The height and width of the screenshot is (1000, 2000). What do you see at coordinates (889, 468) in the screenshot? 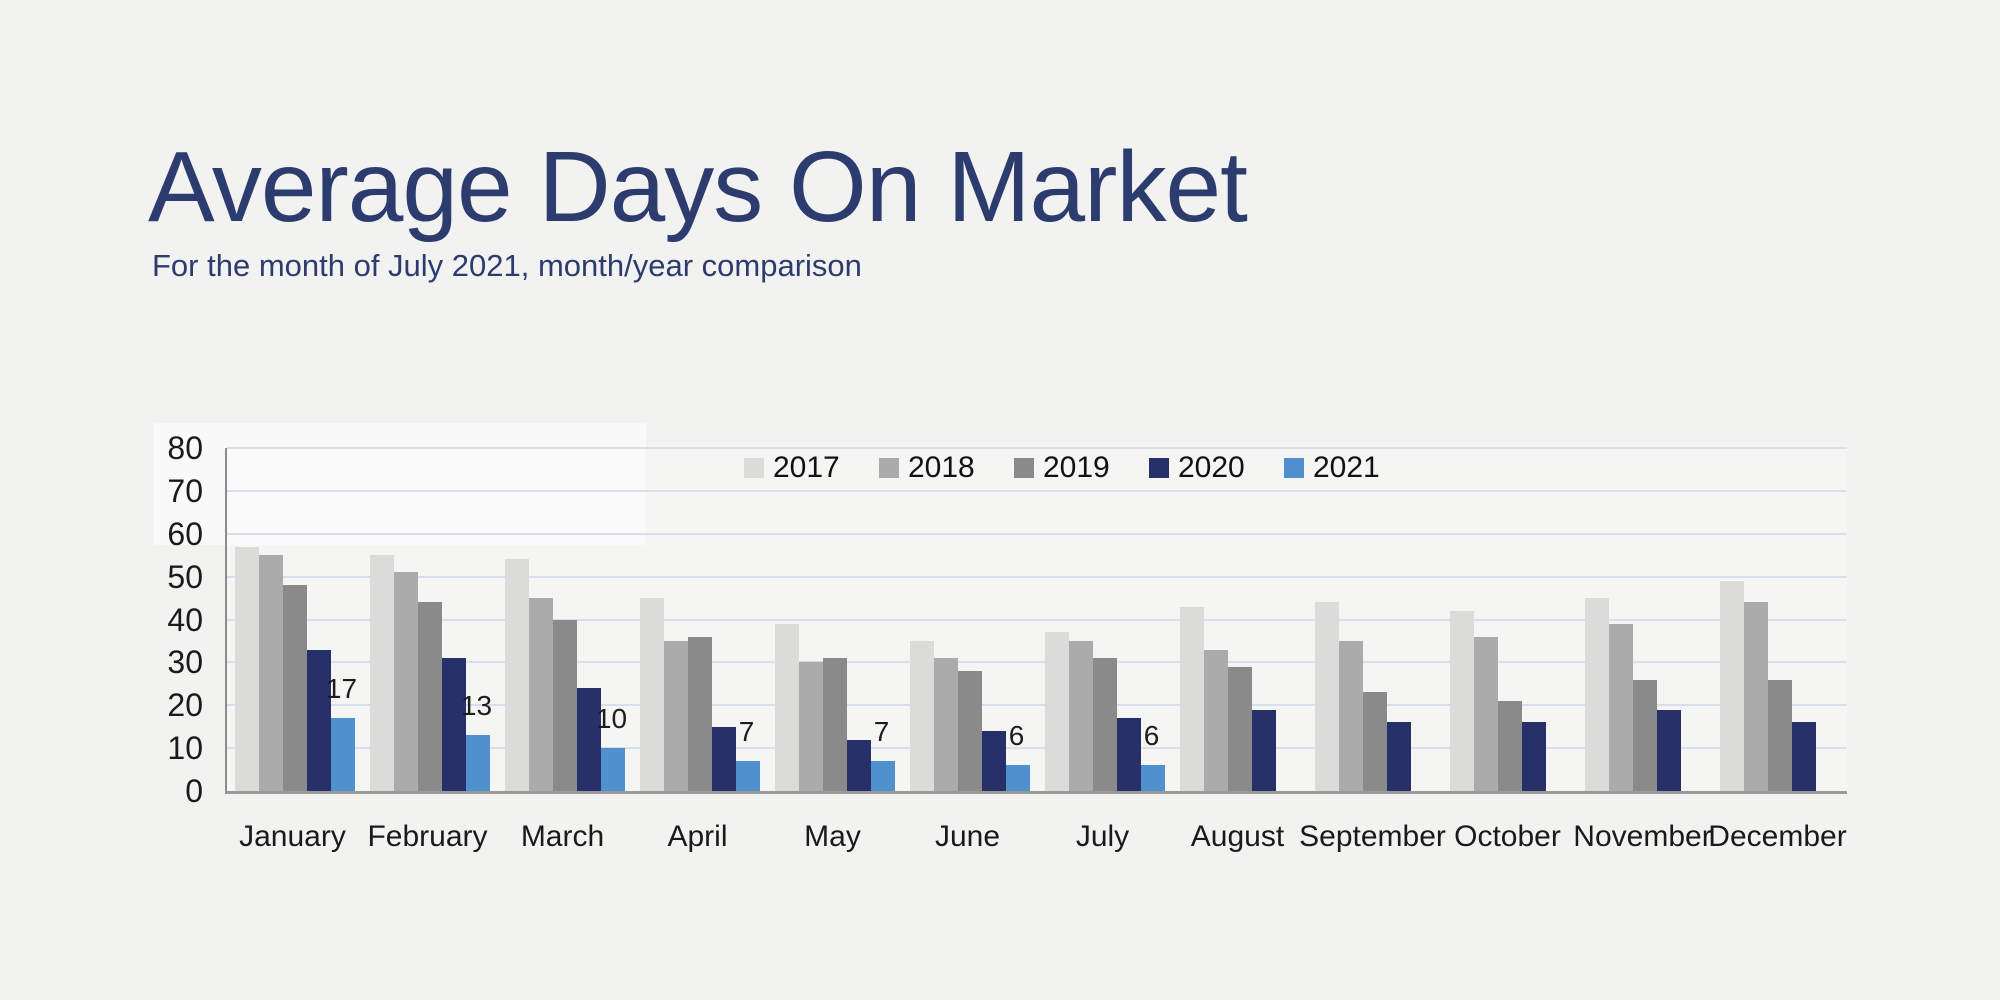
I see `legend-swatch-2018` at bounding box center [889, 468].